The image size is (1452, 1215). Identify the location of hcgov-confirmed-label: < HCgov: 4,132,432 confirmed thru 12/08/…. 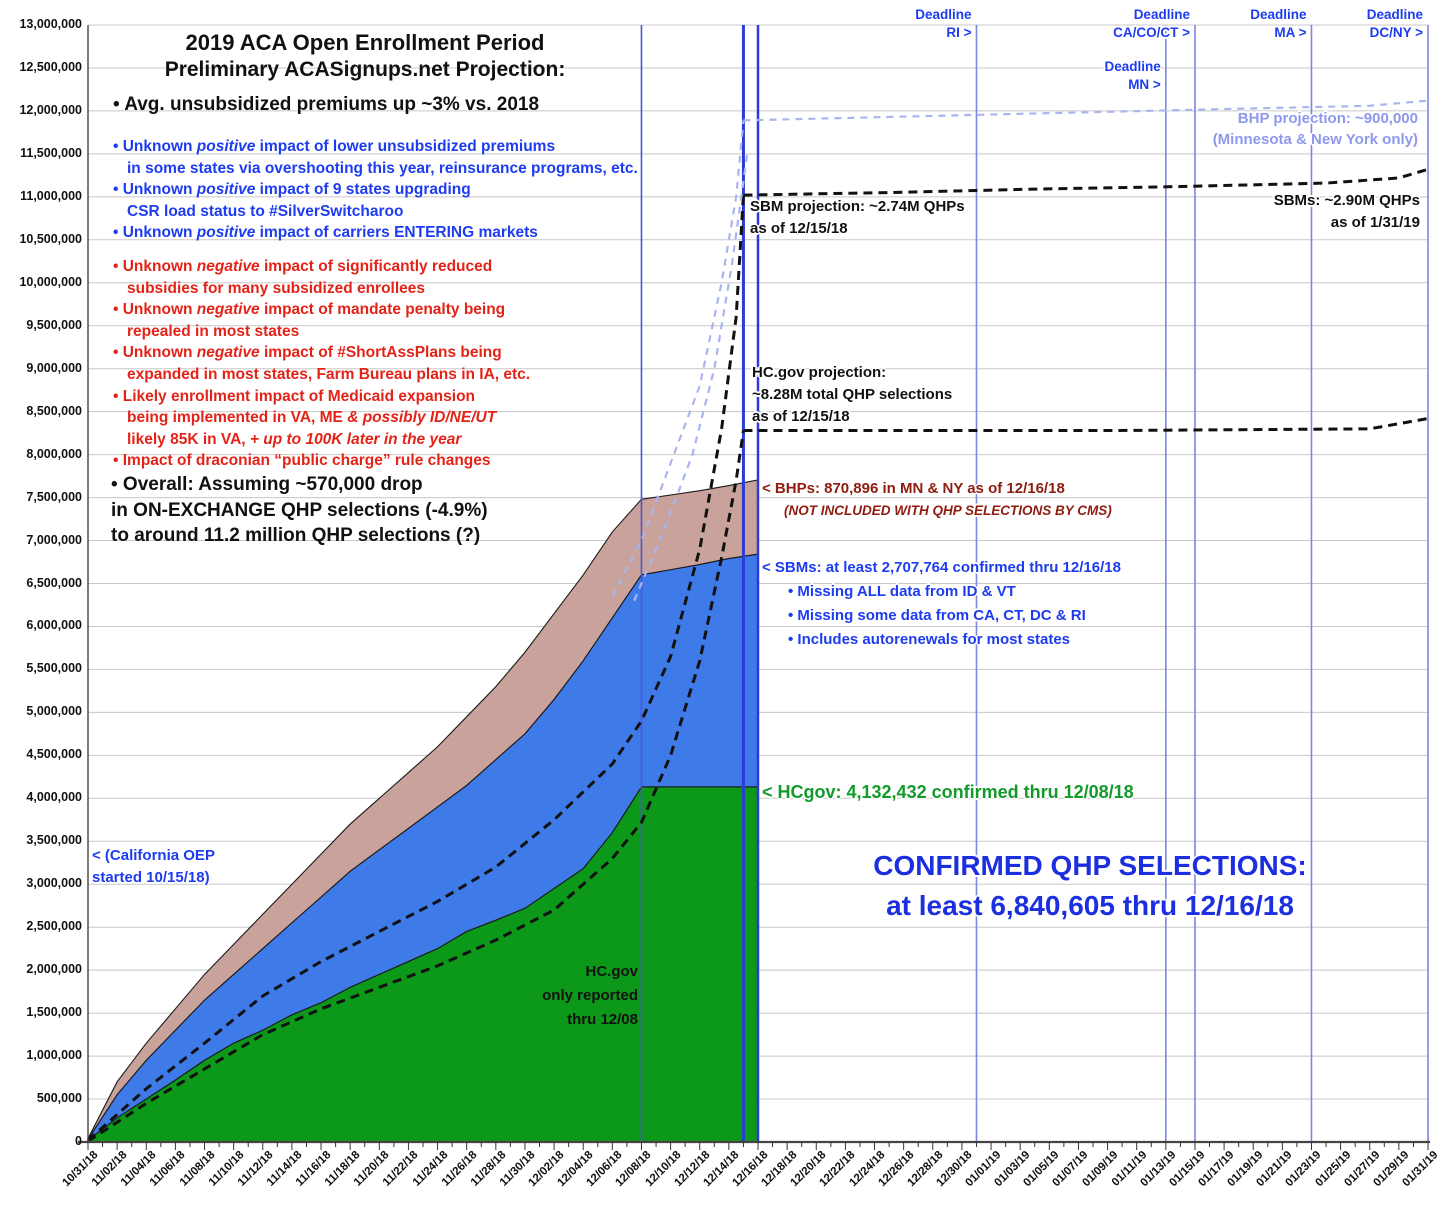
(948, 792).